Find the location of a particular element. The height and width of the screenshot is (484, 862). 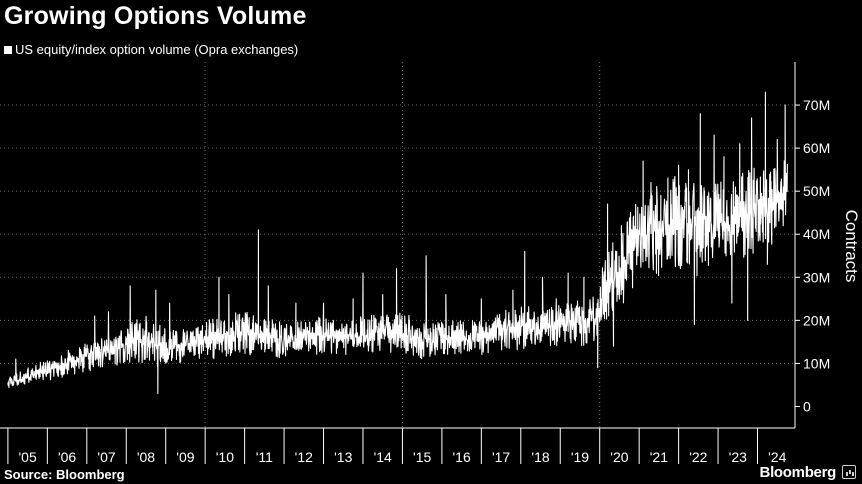

x-tick-label-2009: '09 is located at coordinates (185, 457).